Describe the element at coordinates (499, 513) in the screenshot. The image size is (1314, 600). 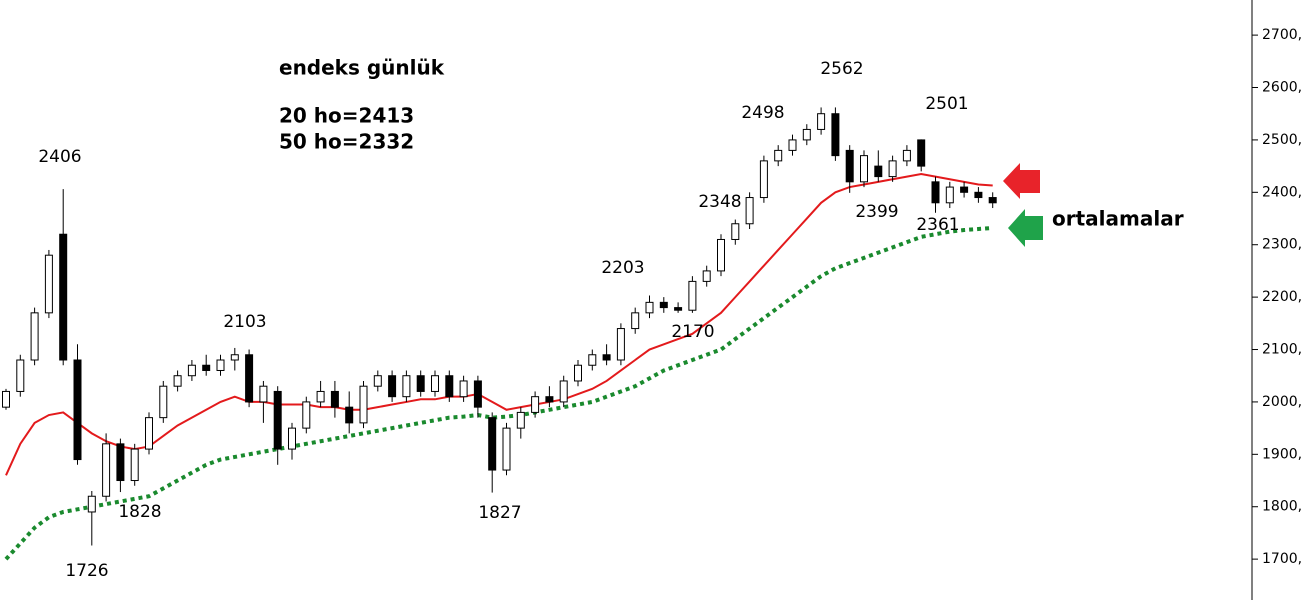
I see `price-annotation: 1827` at that location.